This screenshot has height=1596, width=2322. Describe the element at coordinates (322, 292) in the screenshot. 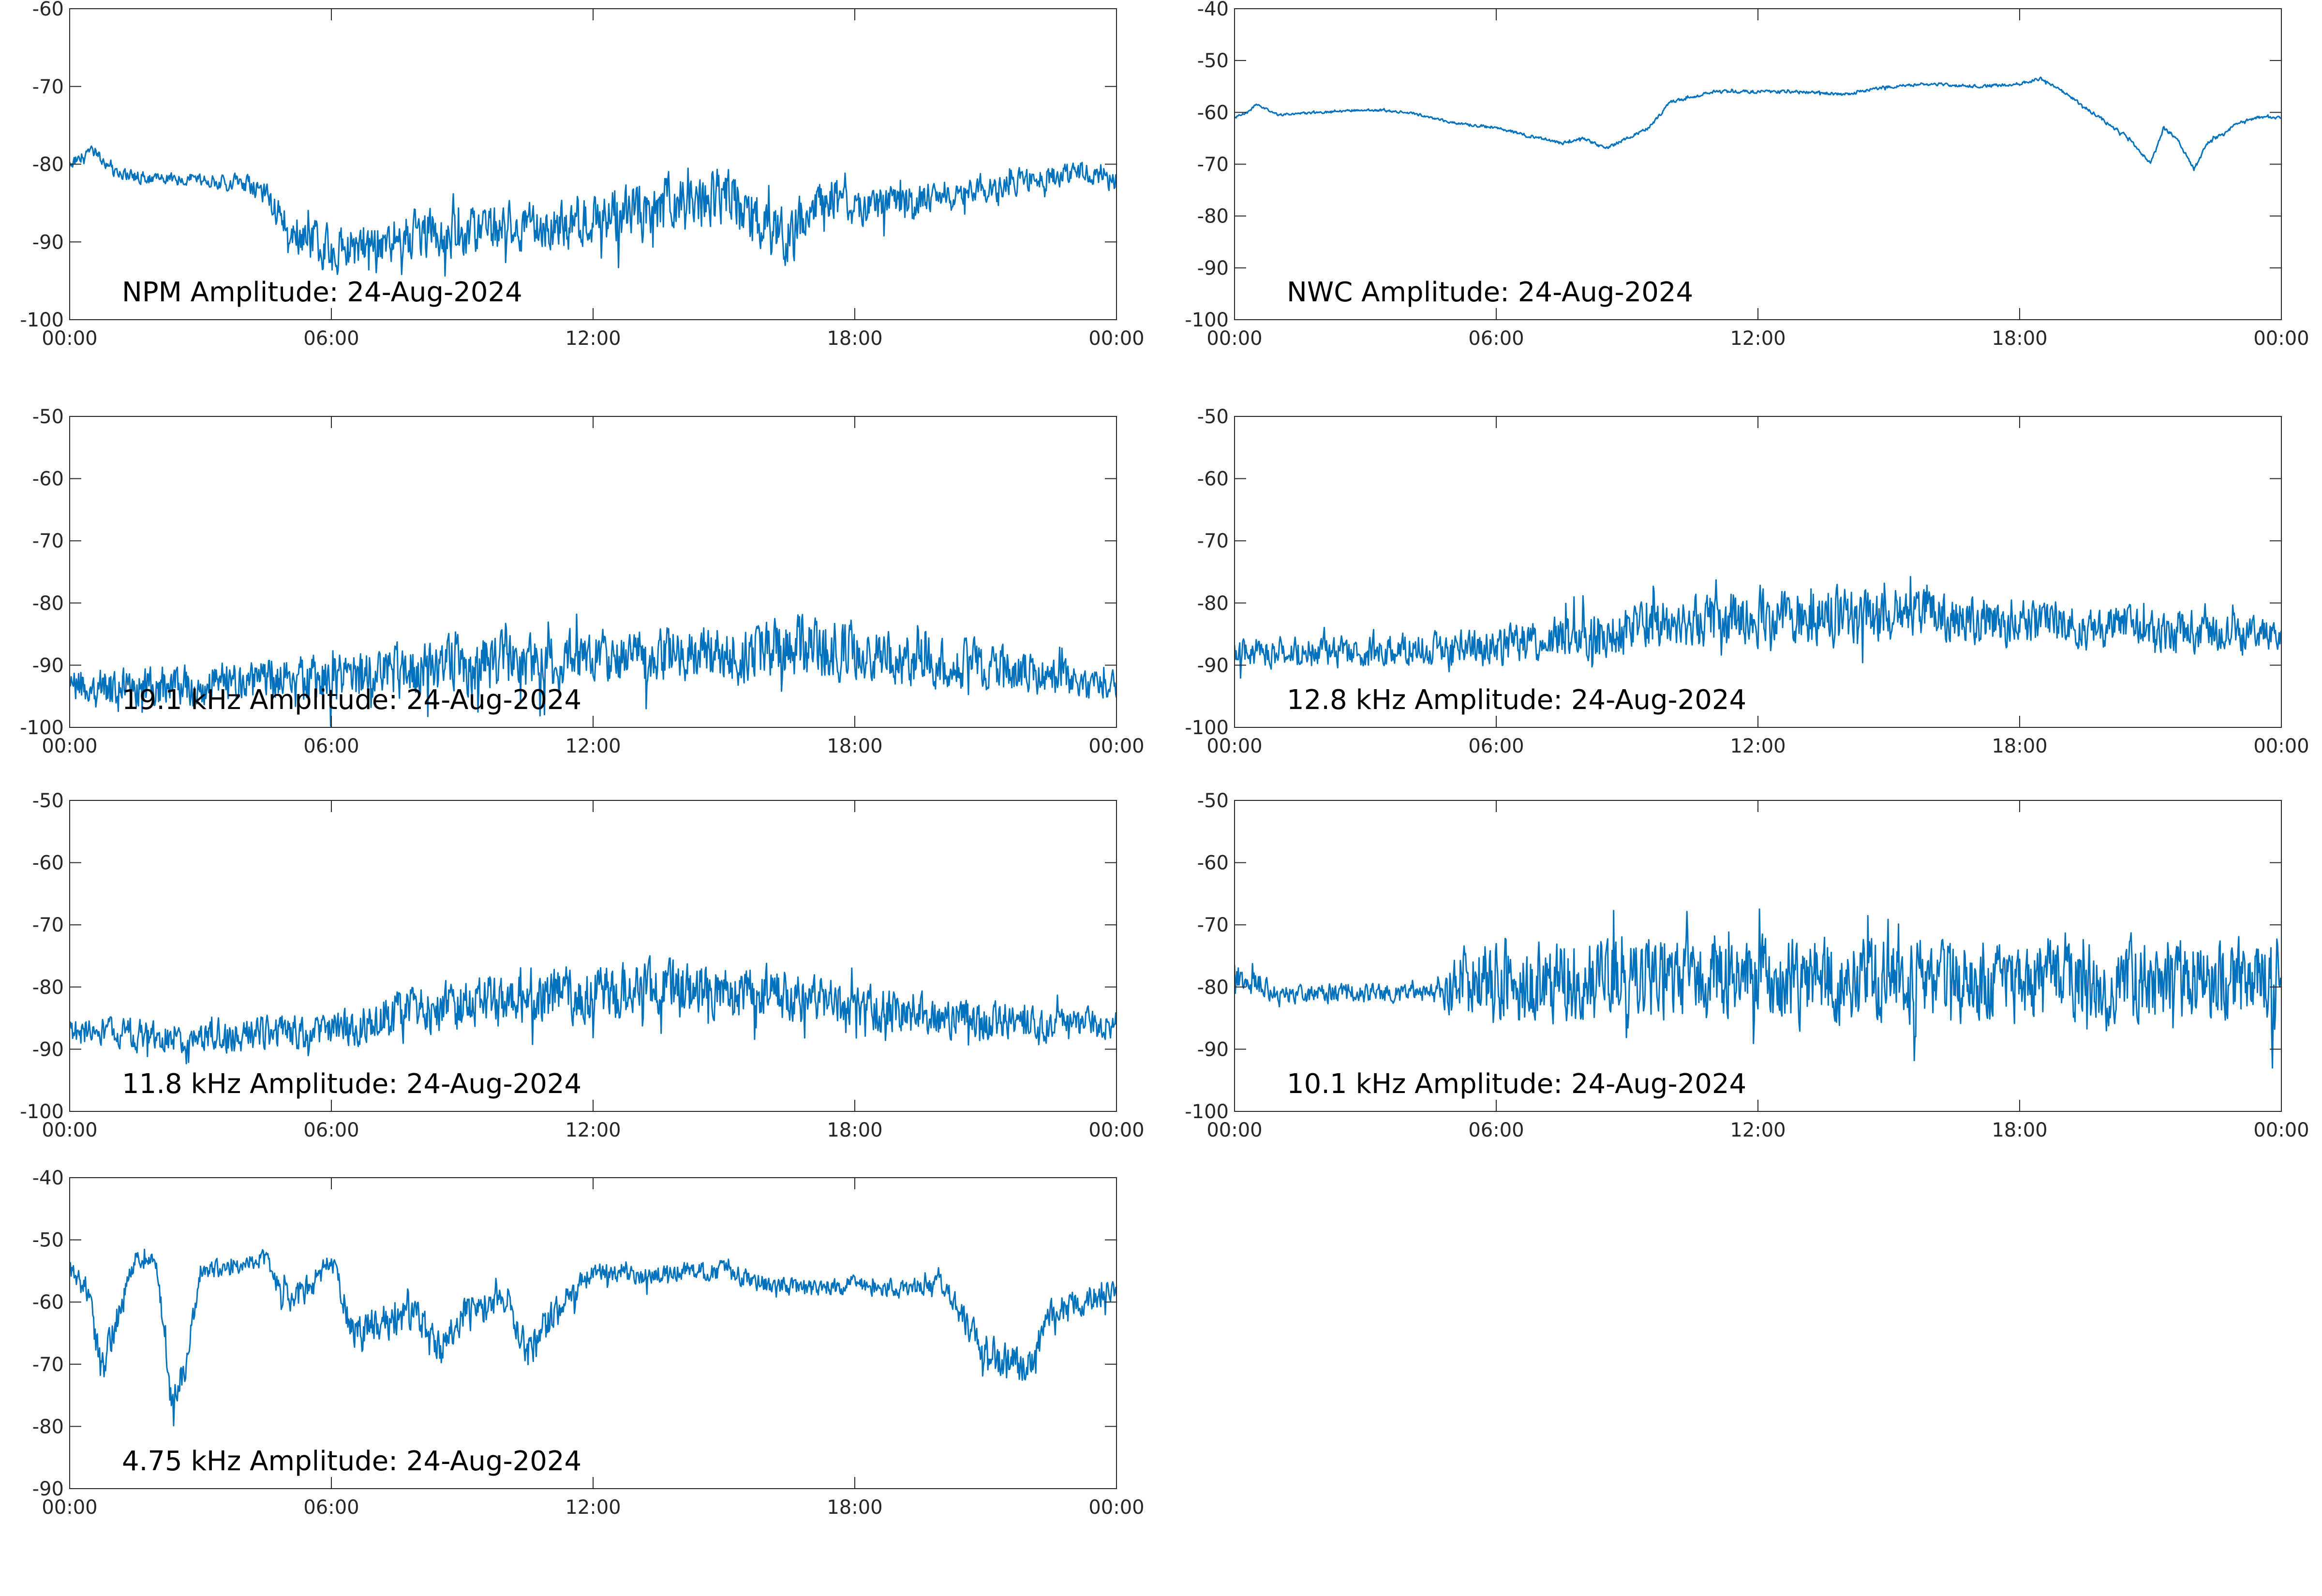

I see `chart-title: NPM Amplitude: 24-Aug-2024` at that location.